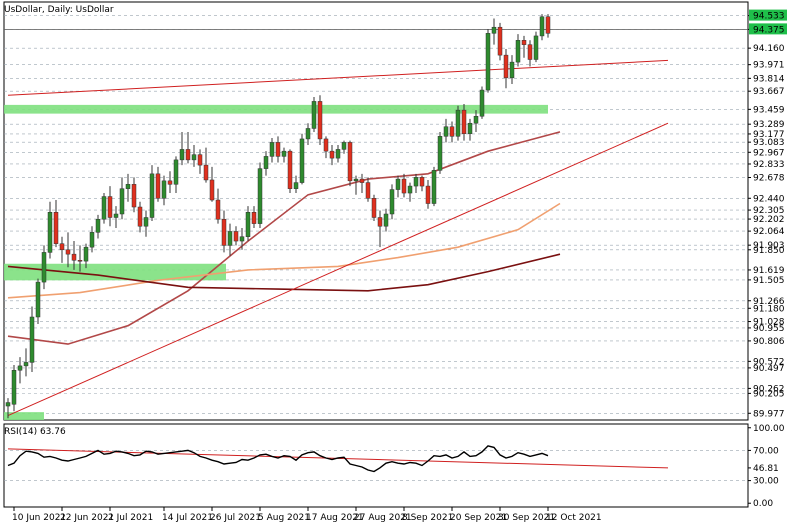 The image size is (789, 526). What do you see at coordinates (769, 394) in the screenshot?
I see `price-tick-label: 90.205` at bounding box center [769, 394].